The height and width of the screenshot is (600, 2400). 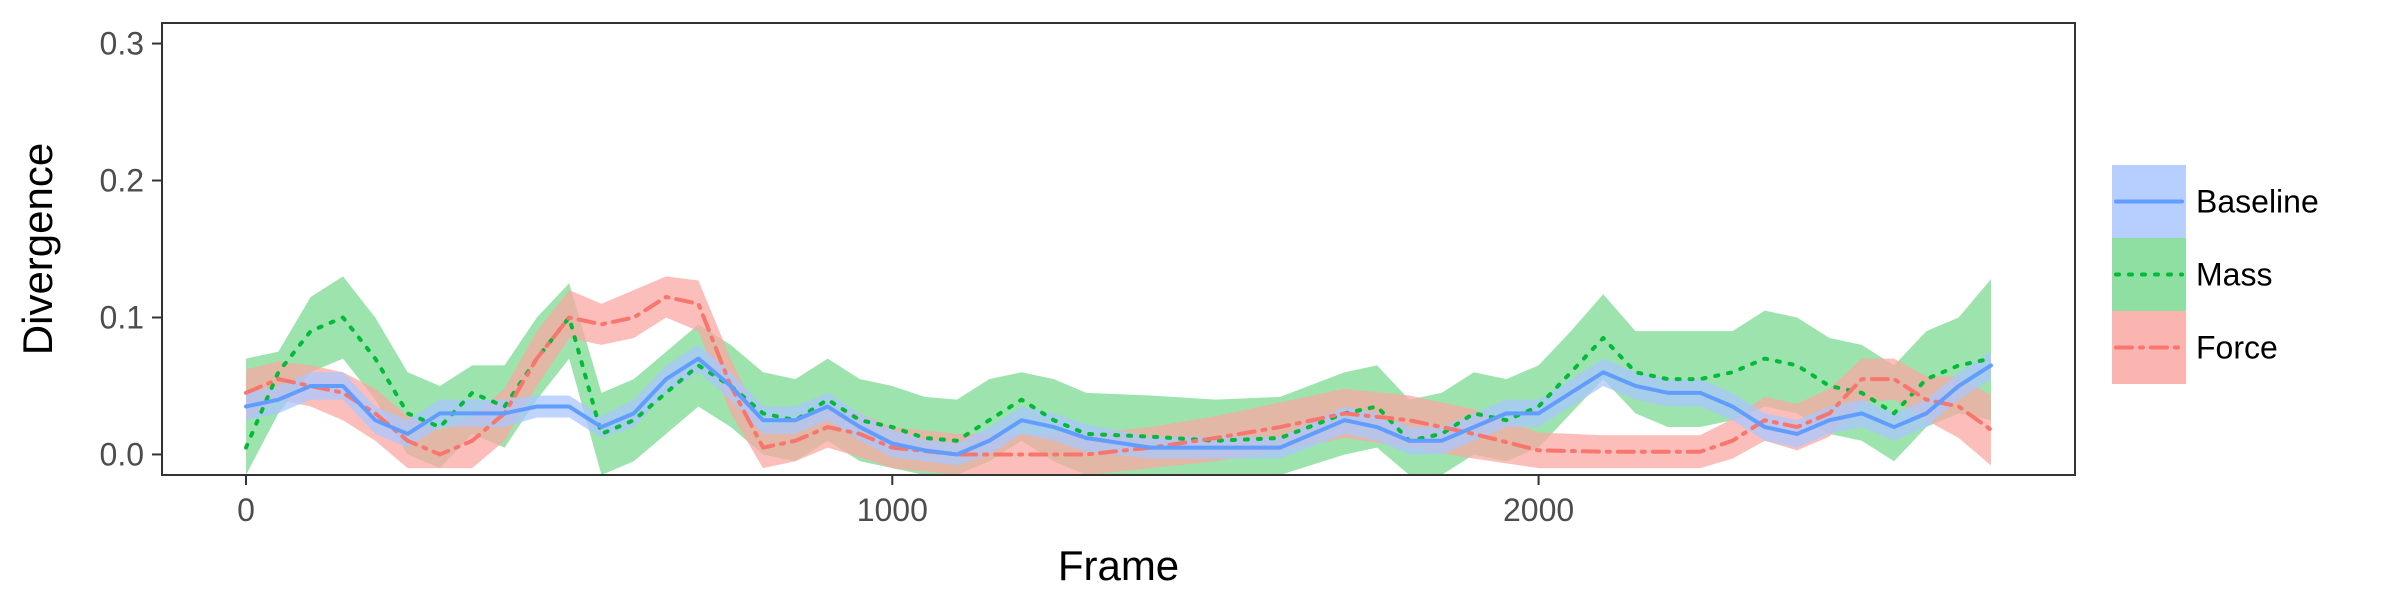 I want to click on legend-label-force: Force, so click(x=2237, y=348).